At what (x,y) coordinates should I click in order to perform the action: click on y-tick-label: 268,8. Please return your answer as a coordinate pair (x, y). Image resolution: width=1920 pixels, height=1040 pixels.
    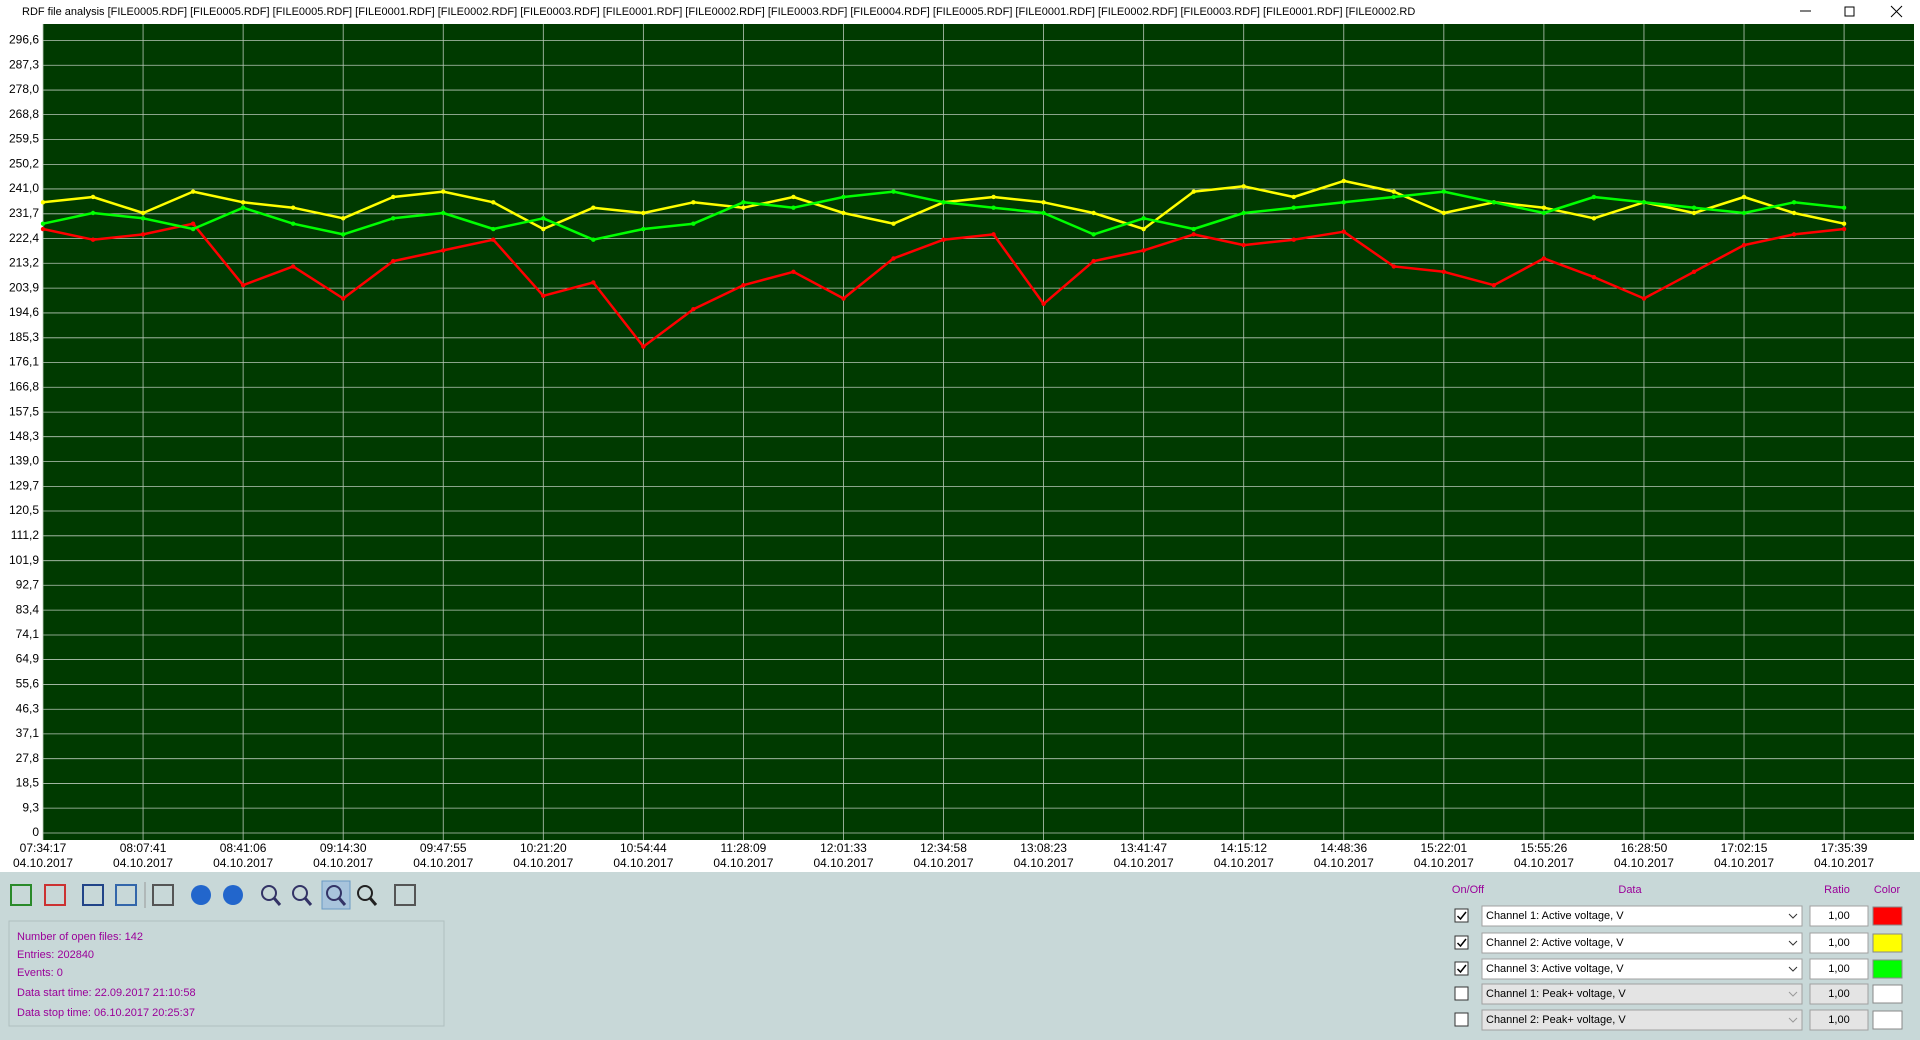
    Looking at the image, I should click on (24, 114).